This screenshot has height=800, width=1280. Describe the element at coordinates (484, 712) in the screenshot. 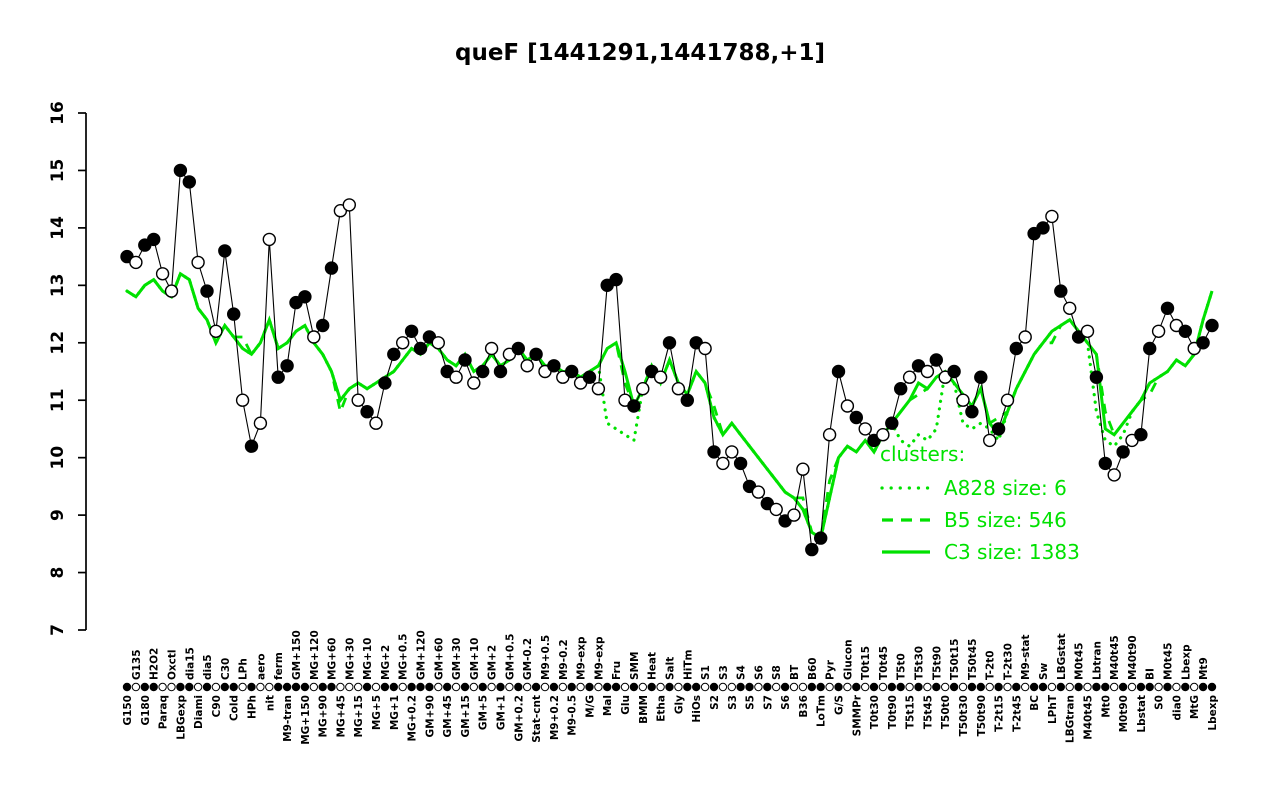

I see `x-tick-label: GM+5` at that location.